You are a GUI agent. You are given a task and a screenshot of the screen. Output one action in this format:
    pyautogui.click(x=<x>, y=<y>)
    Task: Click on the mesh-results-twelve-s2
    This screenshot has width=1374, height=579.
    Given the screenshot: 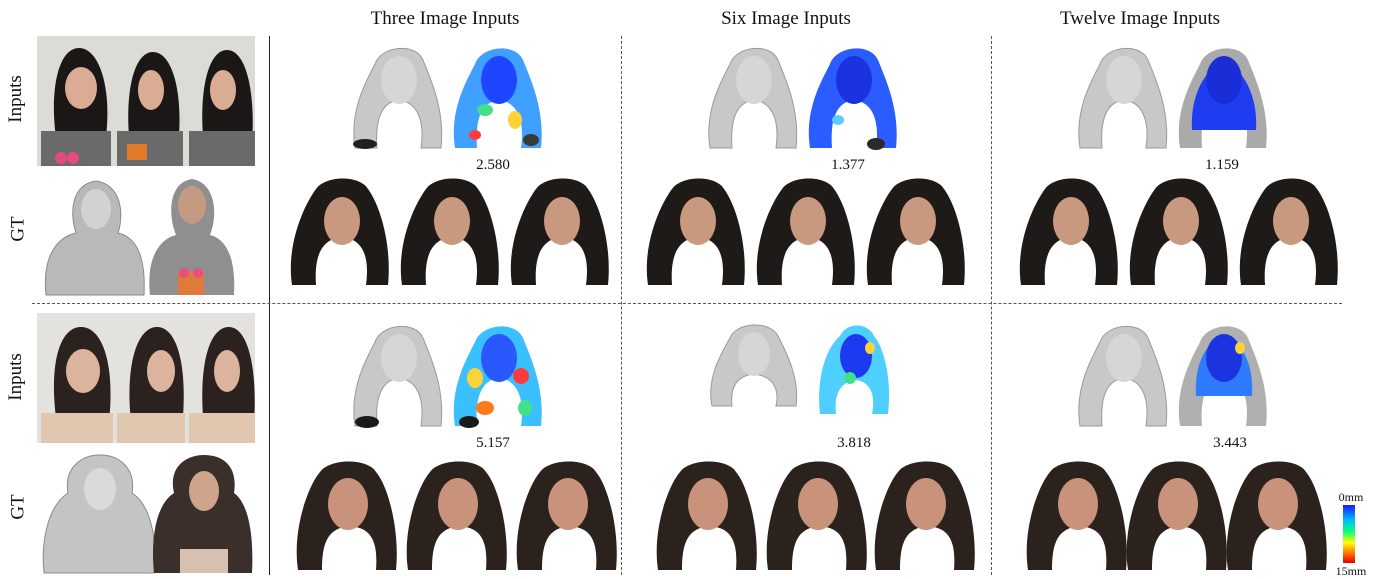 What is the action you would take?
    pyautogui.click(x=1172, y=376)
    